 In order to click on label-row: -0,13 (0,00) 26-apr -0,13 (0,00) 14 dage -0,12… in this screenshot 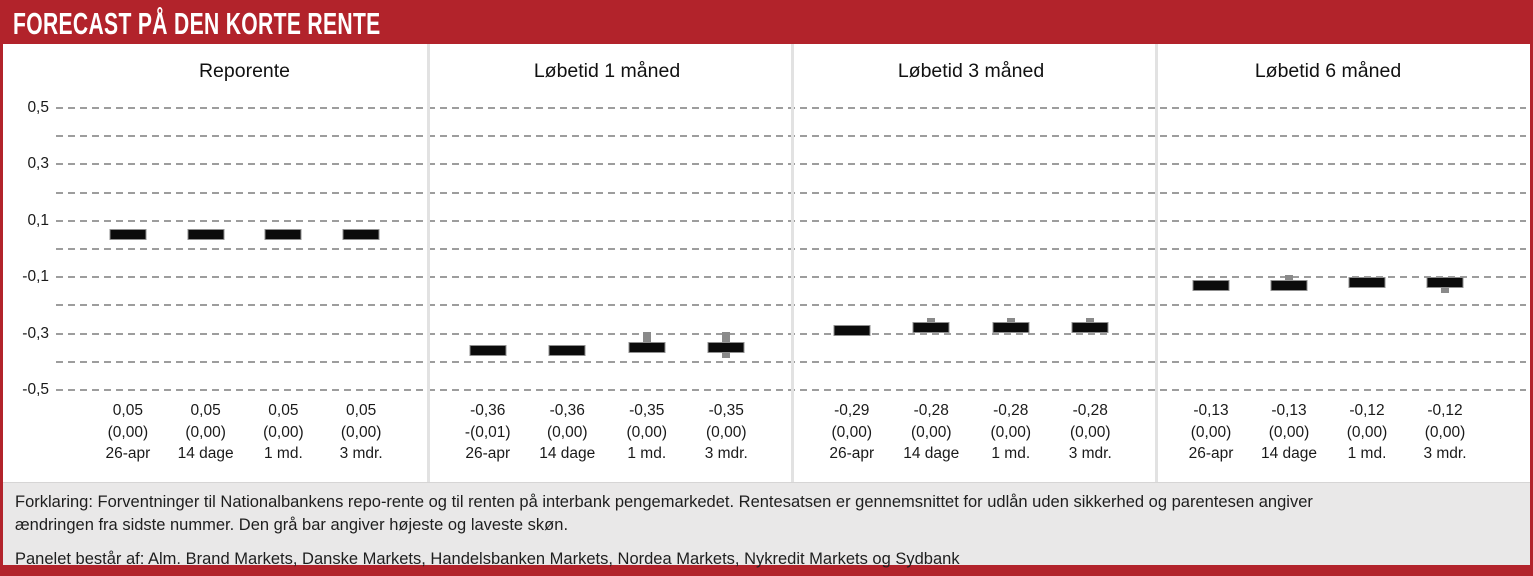, I will do `click(1328, 432)`.